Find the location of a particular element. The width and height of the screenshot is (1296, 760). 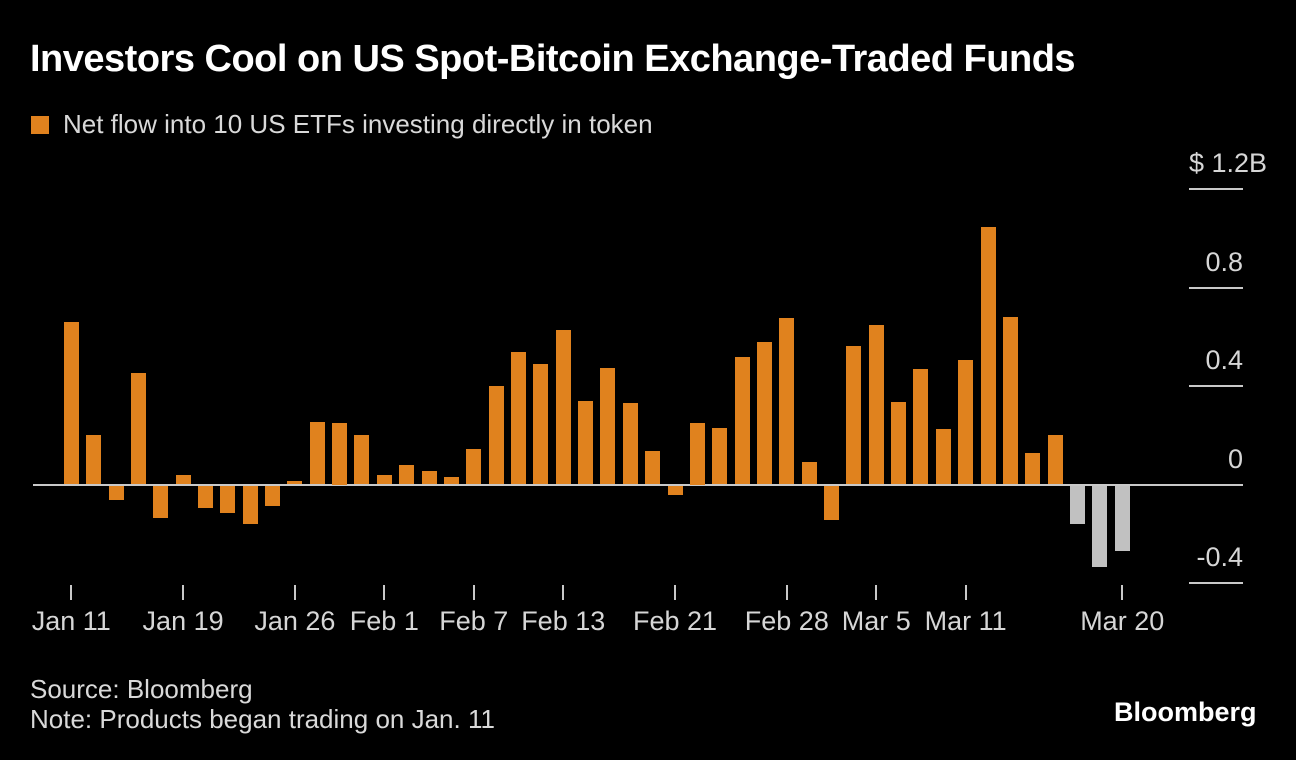

x-axis-label: Feb 28 is located at coordinates (786, 621).